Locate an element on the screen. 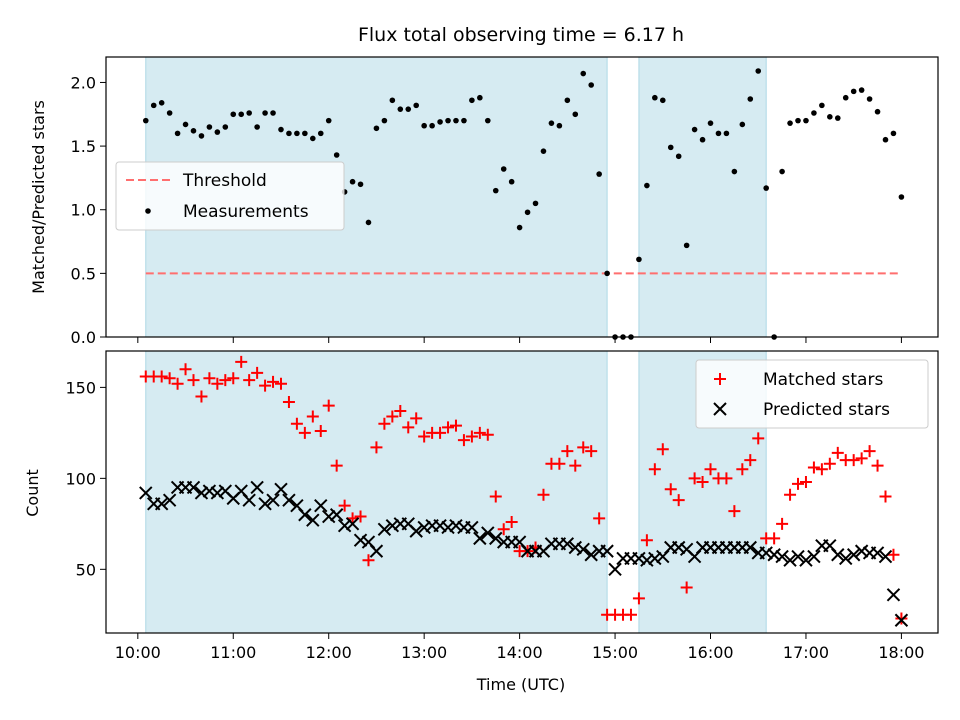 This screenshot has height=720, width=960. count-panel-legend-box is located at coordinates (812, 394).